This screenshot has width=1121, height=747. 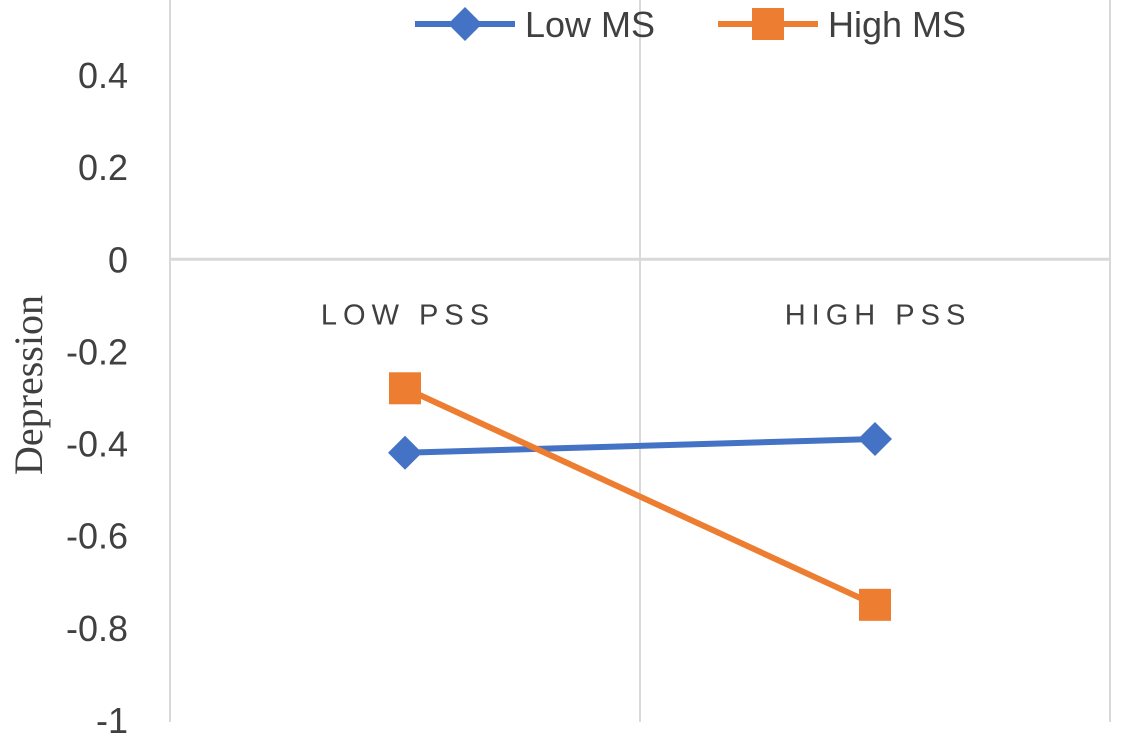 What do you see at coordinates (103, 167) in the screenshot?
I see `y-tick-label: 0.2` at bounding box center [103, 167].